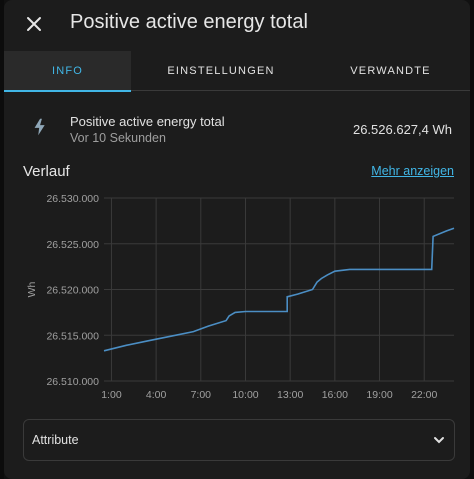 The image size is (474, 479). I want to click on y-tick-label: 26.525.000, so click(72, 245).